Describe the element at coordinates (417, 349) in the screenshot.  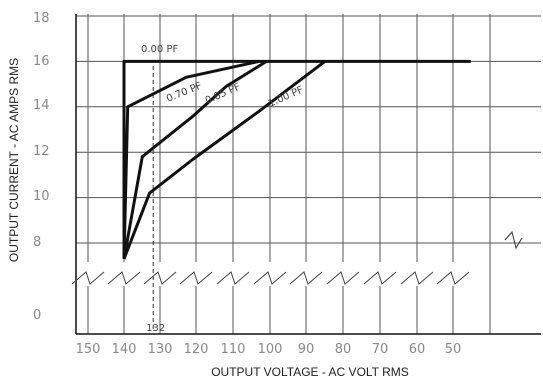
I see `x-tick-label: 60` at that location.